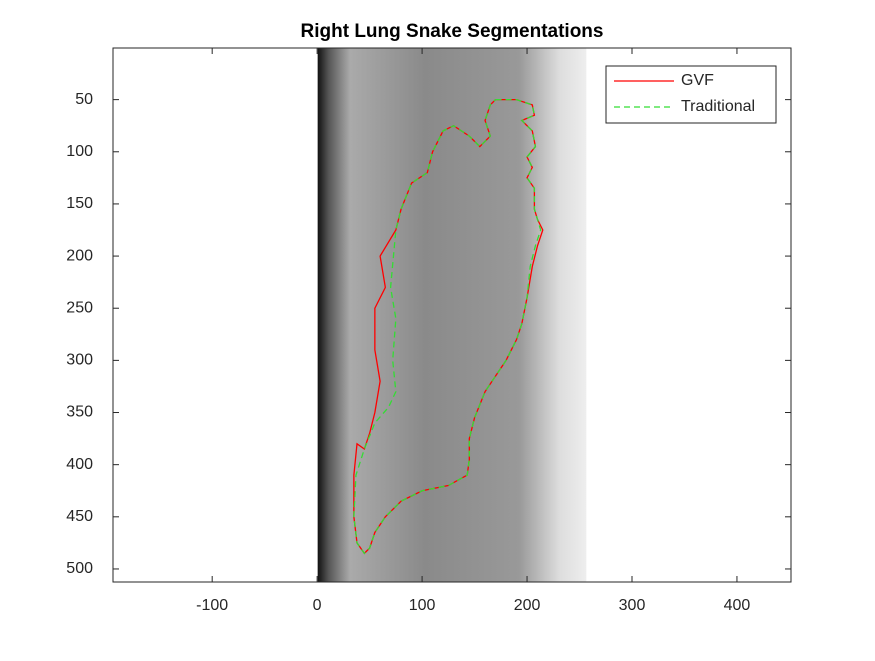 This screenshot has width=875, height=661. What do you see at coordinates (79, 412) in the screenshot?
I see `y-tick-label: 350` at bounding box center [79, 412].